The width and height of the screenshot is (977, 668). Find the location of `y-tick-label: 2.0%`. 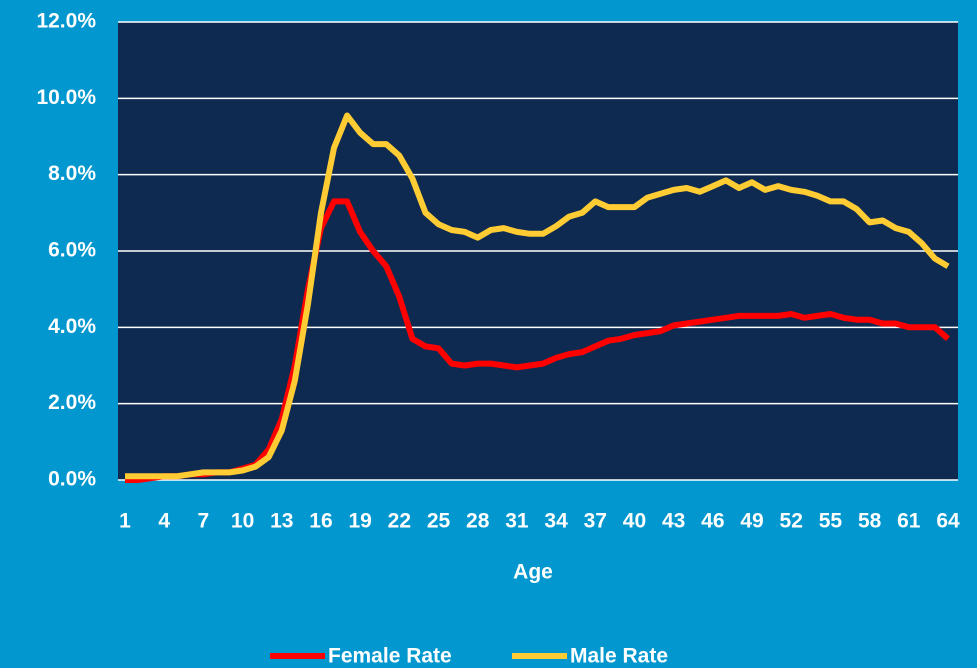

y-tick-label: 2.0% is located at coordinates (72, 402).